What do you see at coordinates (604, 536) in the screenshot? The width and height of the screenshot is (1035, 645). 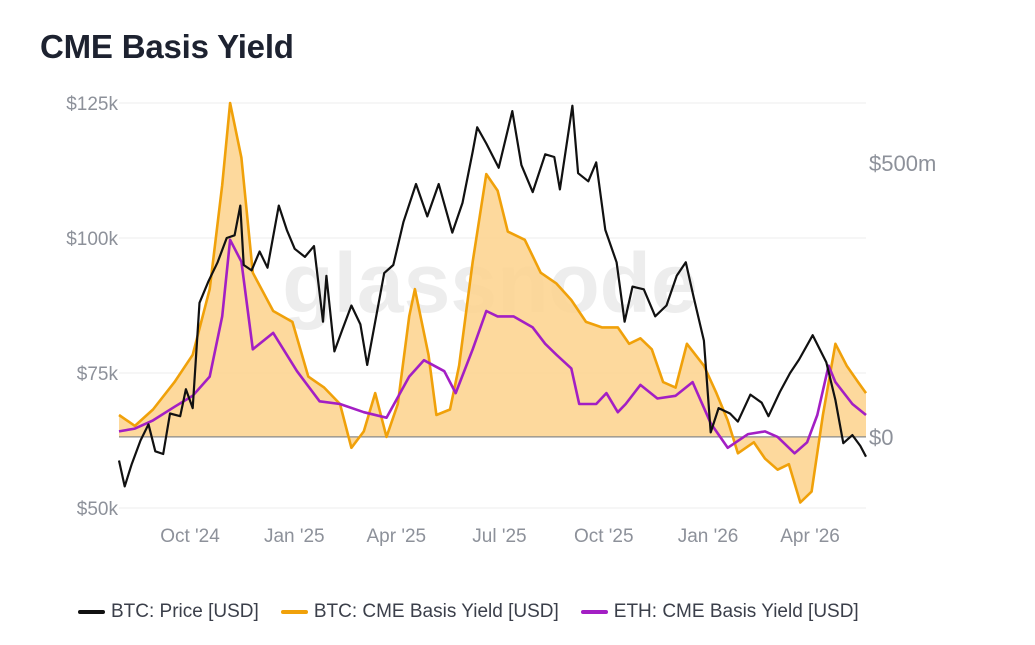 I see `x-tick-label: Oct '25` at bounding box center [604, 536].